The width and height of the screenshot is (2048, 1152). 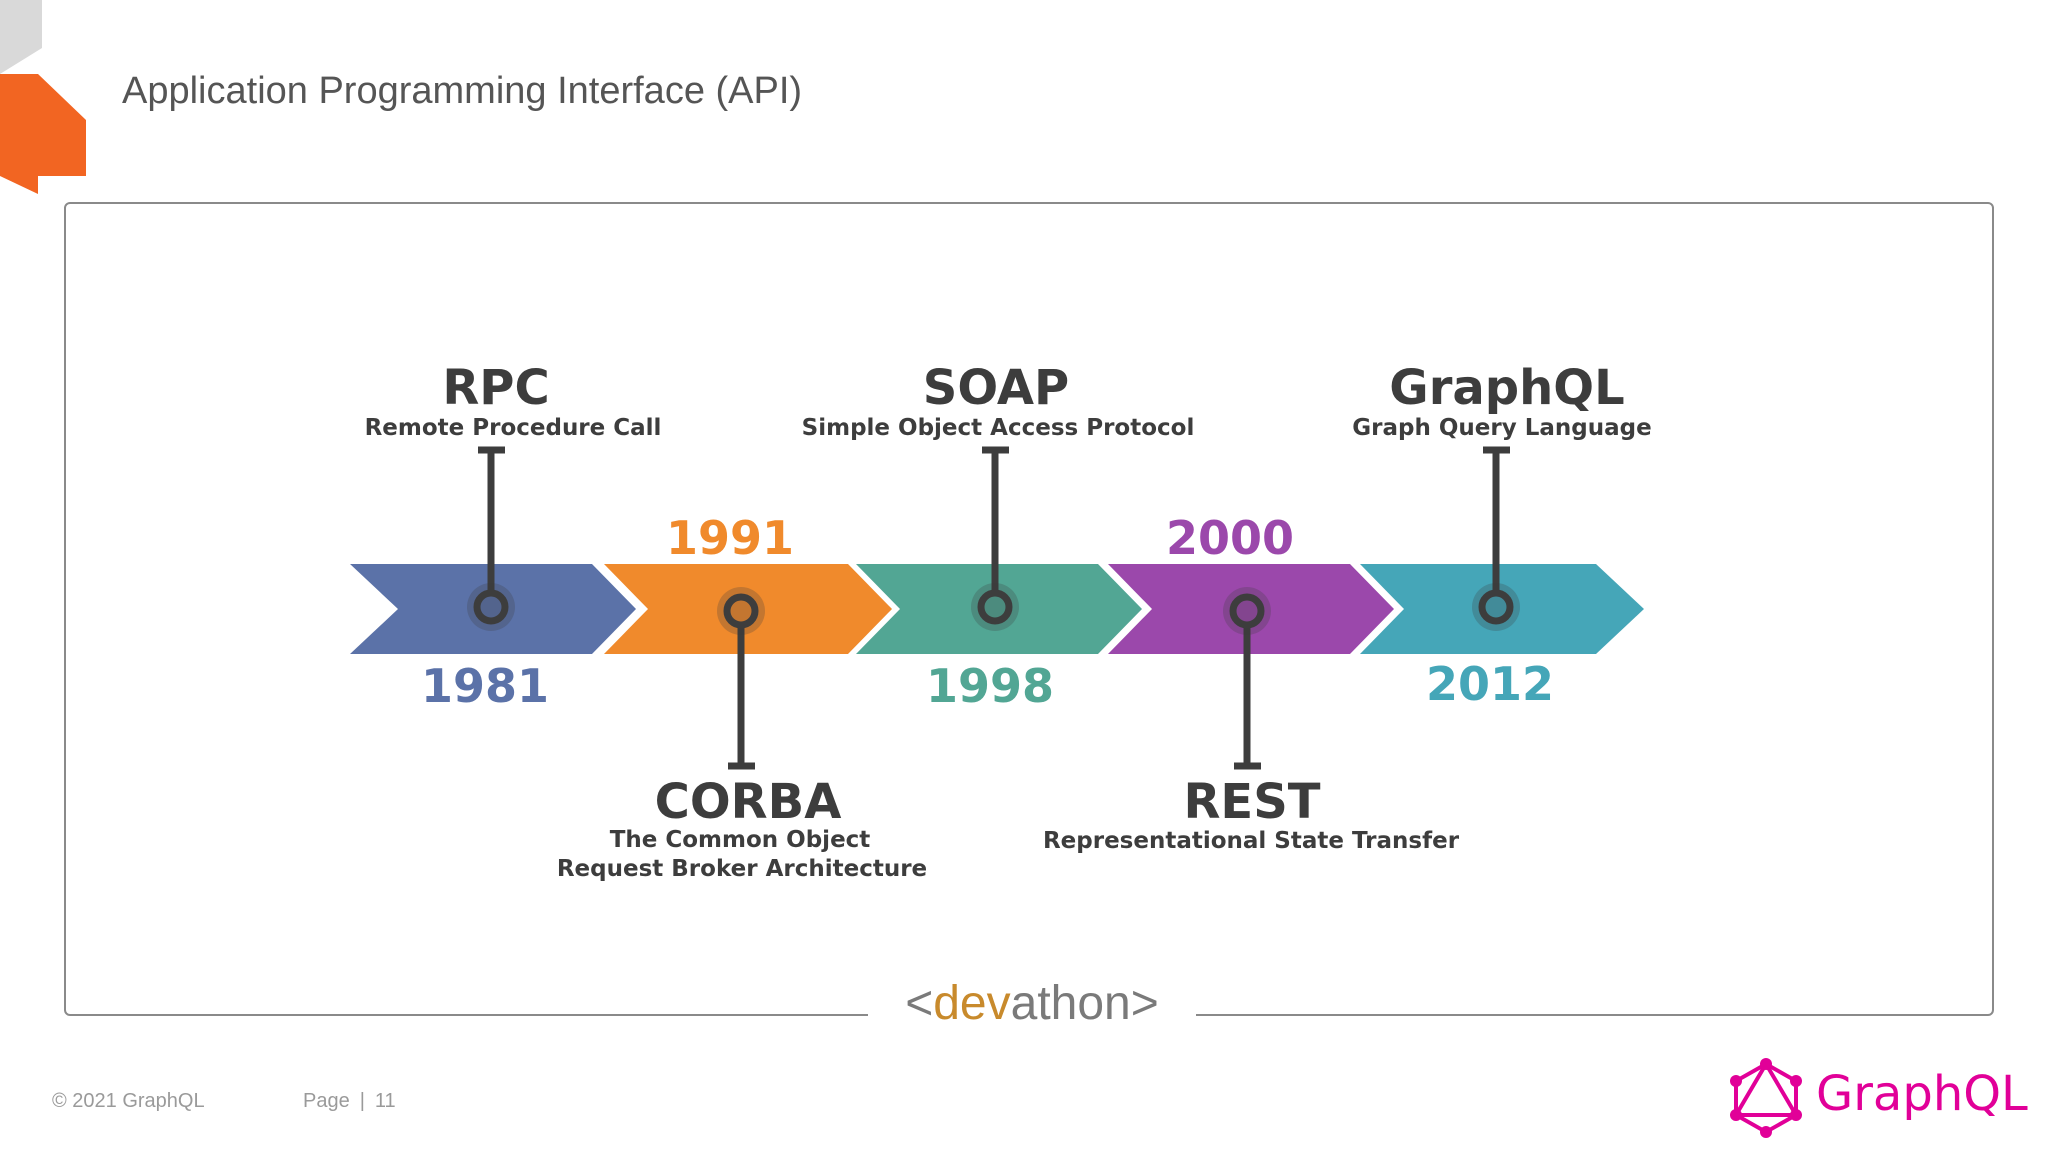 I want to click on node-ring-graphql, so click(x=1496, y=607).